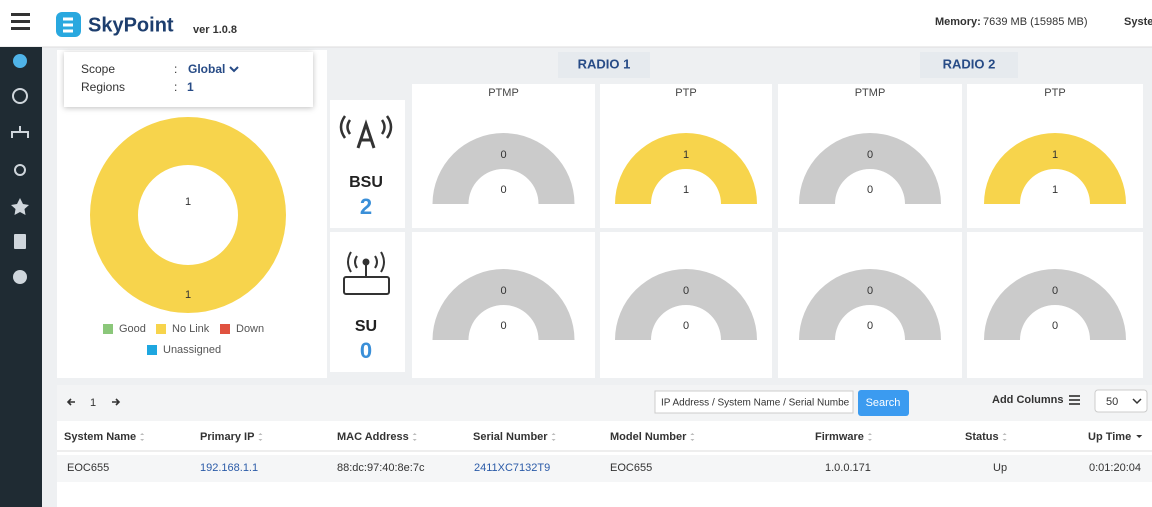 Image resolution: width=1152 pixels, height=507 pixels. Describe the element at coordinates (20, 206) in the screenshot. I see `nav-favorites` at that location.